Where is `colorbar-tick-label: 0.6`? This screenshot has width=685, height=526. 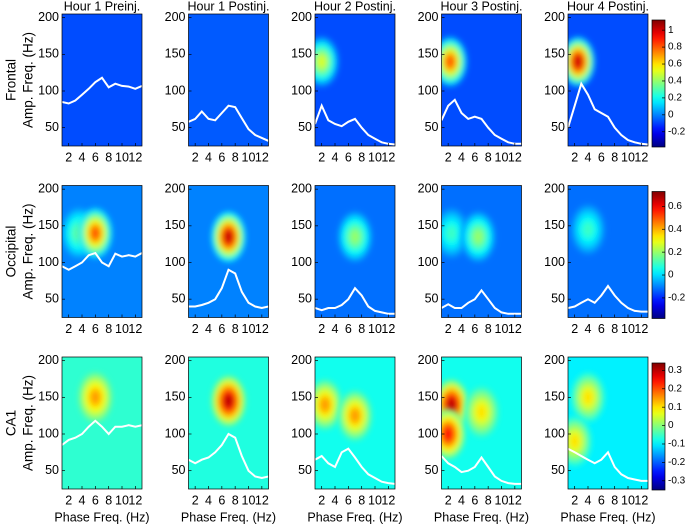
colorbar-tick-label: 0.6 is located at coordinates (675, 206).